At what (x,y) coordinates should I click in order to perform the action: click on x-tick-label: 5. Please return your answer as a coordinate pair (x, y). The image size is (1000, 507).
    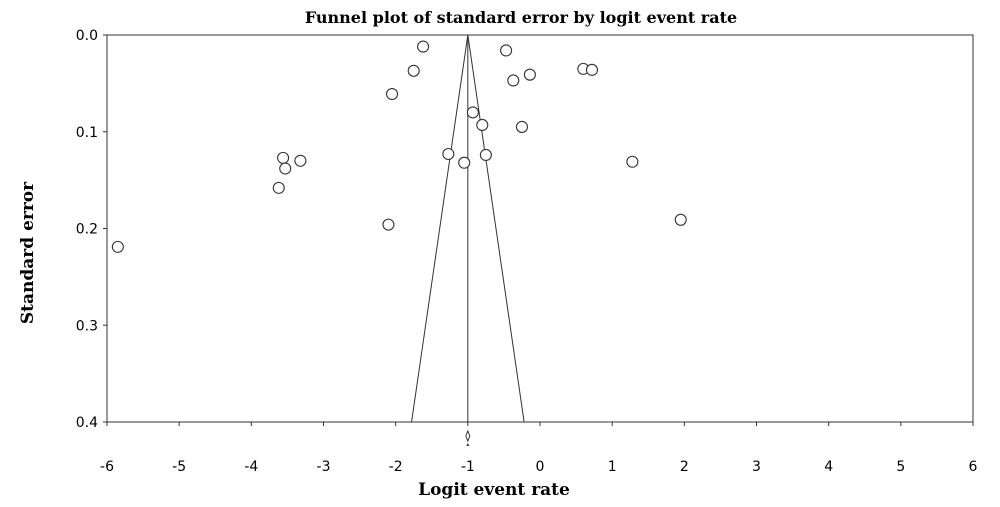
    Looking at the image, I should click on (900, 467).